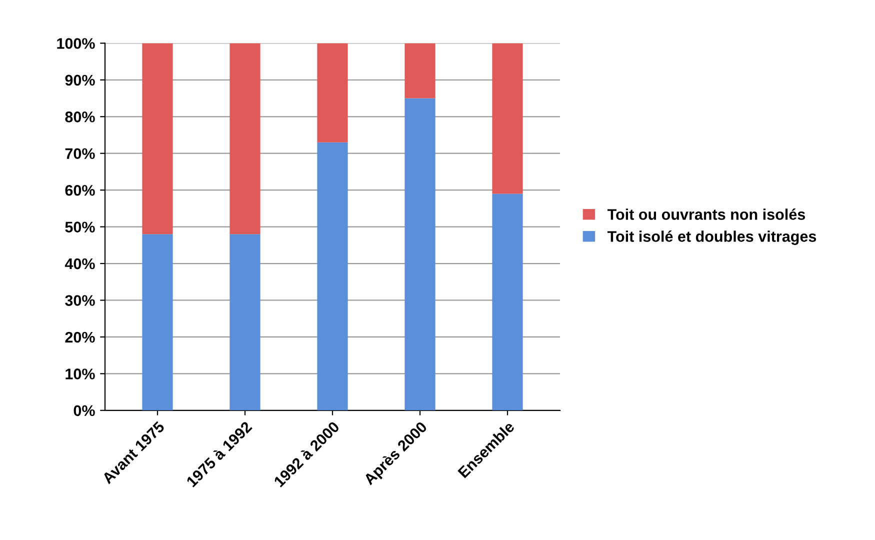 The image size is (875, 540). What do you see at coordinates (80, 154) in the screenshot?
I see `y-tick-label: 70%` at bounding box center [80, 154].